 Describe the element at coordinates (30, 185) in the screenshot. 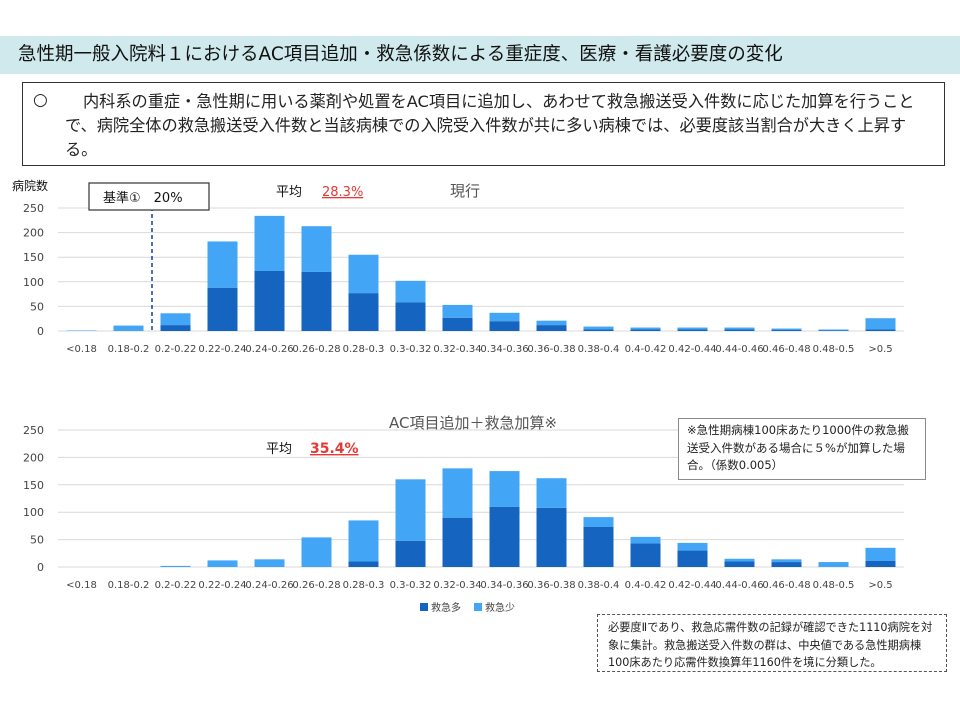

I see `y-axis-title: 病院数` at that location.